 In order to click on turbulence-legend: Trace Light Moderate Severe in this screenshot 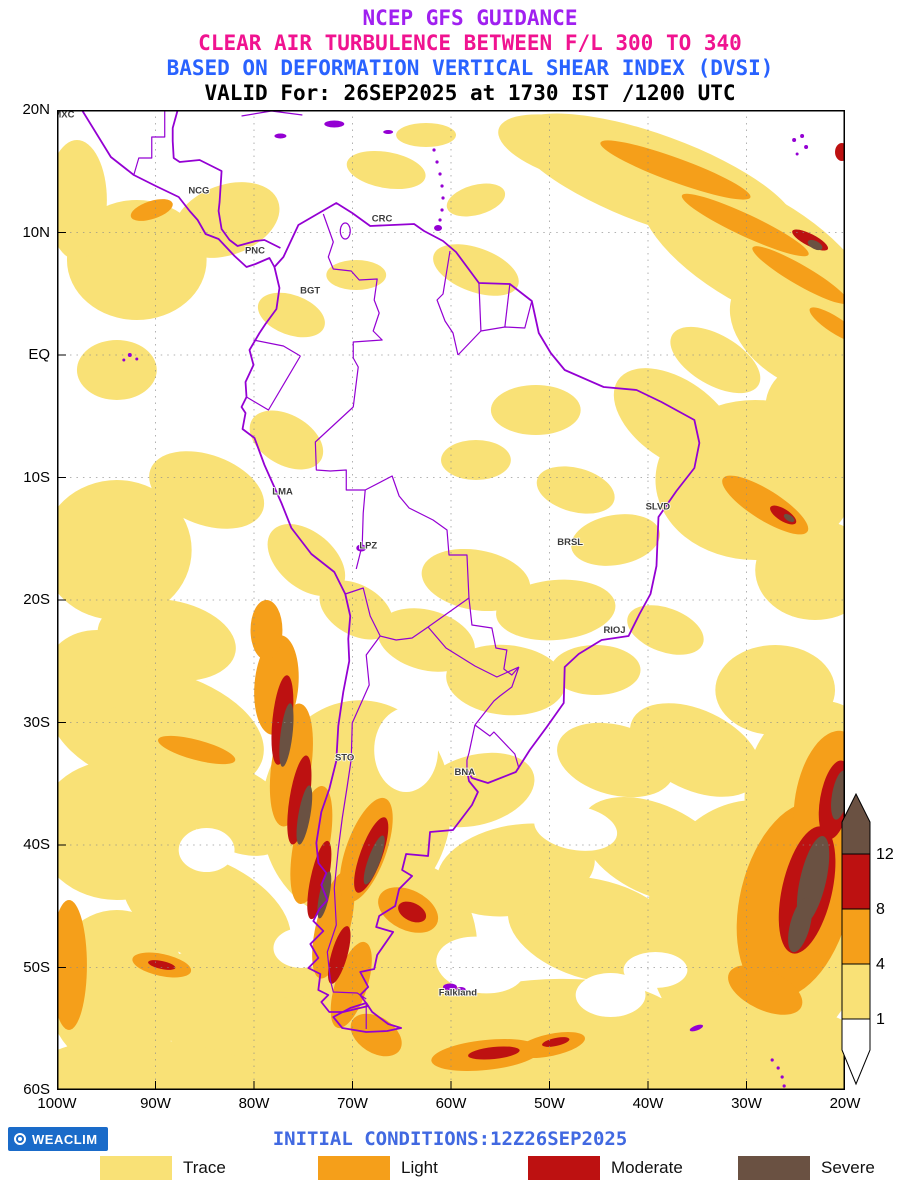, I will do `click(450, 1172)`.